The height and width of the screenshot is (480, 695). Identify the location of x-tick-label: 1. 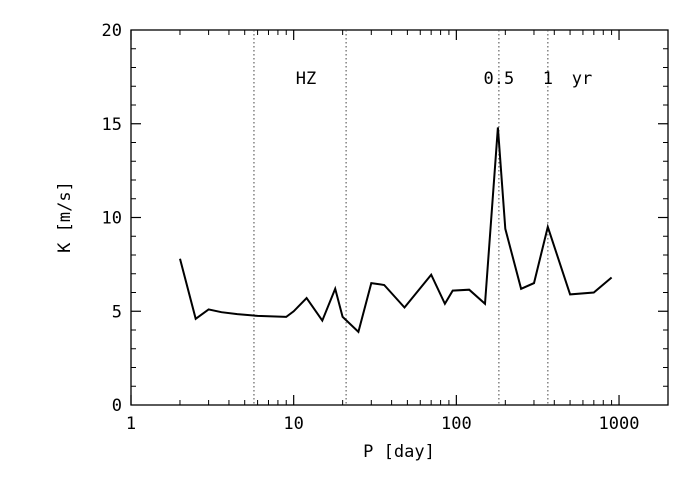
(131, 424).